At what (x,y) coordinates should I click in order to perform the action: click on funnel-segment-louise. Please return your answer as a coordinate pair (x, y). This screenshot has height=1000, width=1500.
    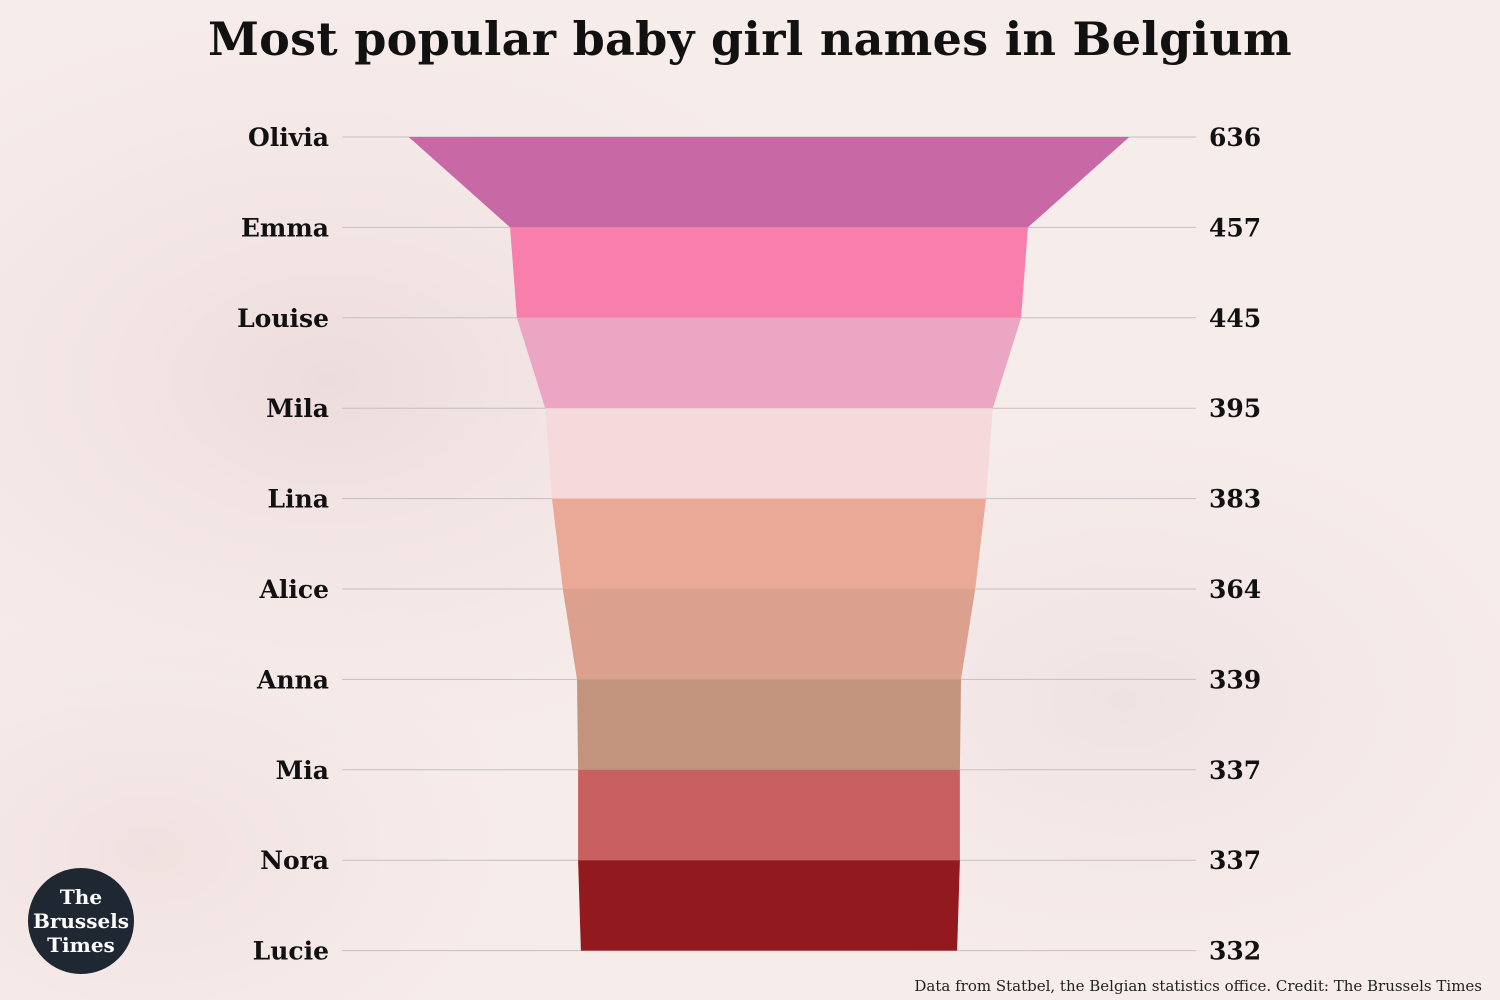
    Looking at the image, I should click on (769, 363).